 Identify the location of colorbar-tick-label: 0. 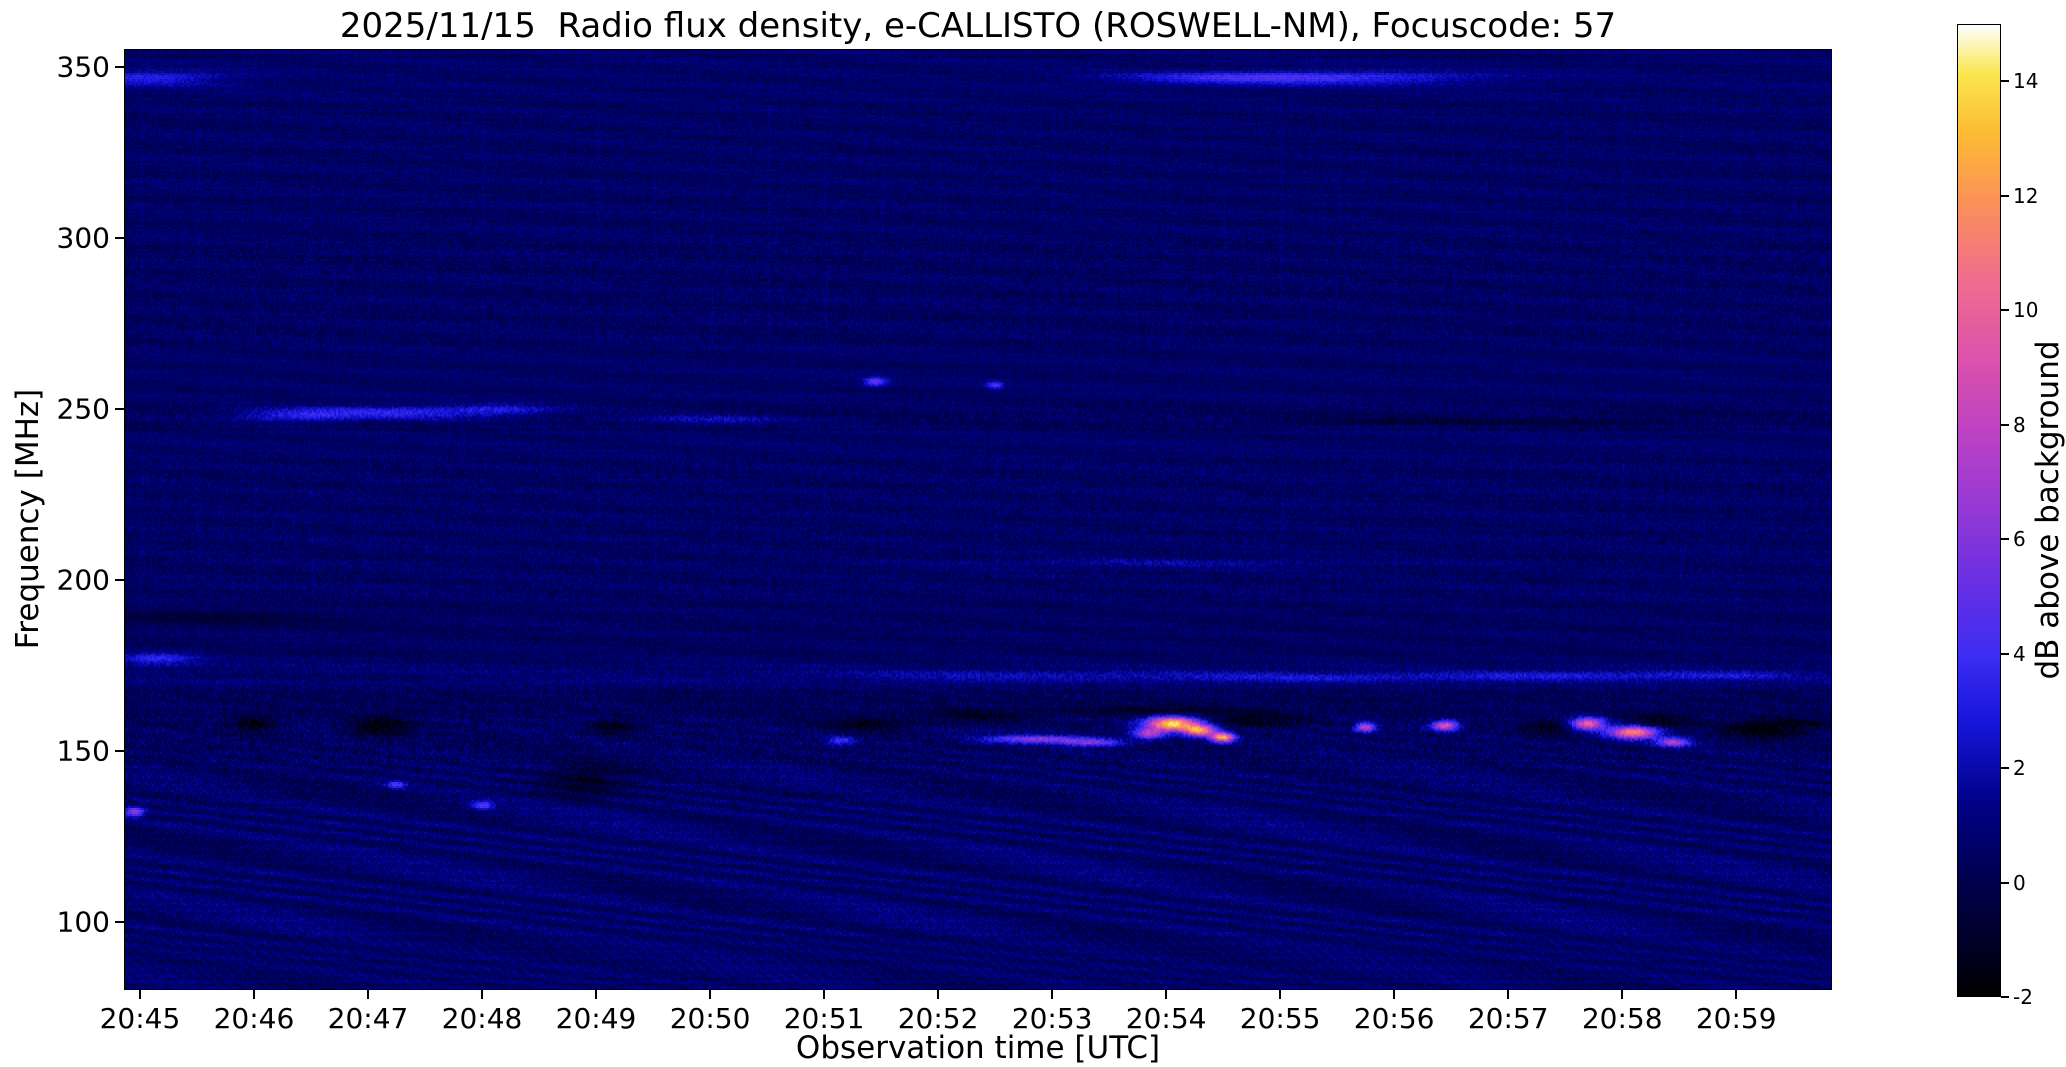
(2019, 882).